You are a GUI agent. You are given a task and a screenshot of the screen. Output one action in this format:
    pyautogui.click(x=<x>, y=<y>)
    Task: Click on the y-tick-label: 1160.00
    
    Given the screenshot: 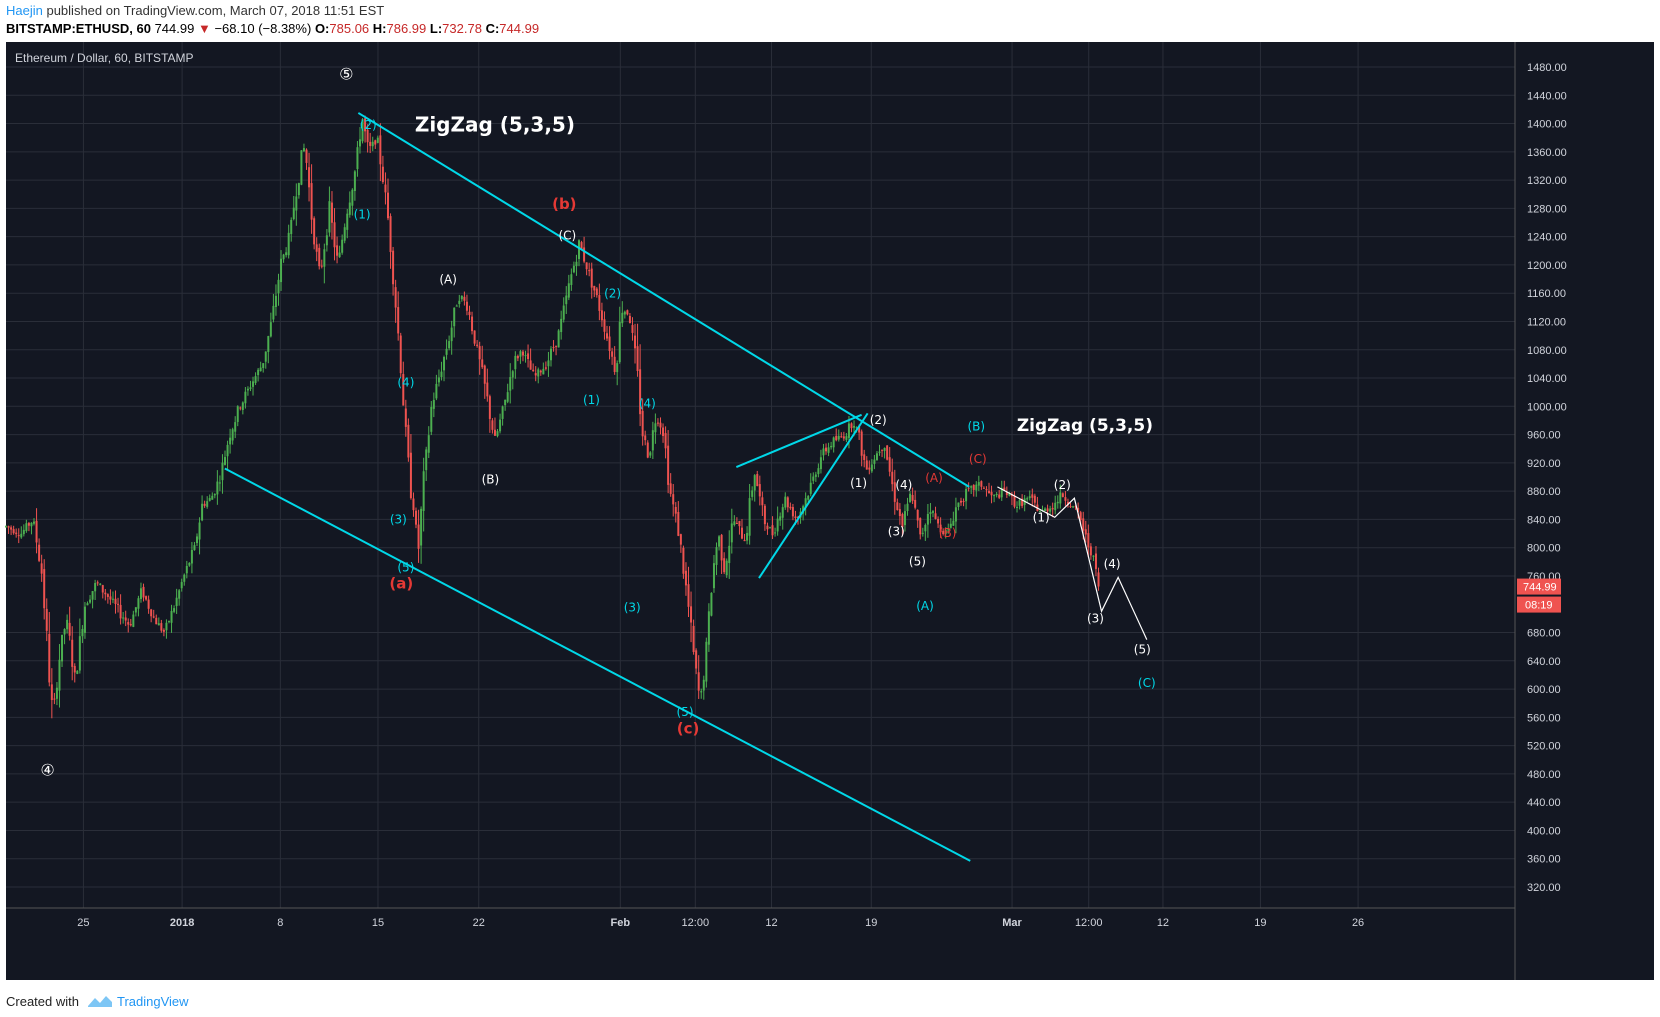 What is the action you would take?
    pyautogui.click(x=1546, y=294)
    